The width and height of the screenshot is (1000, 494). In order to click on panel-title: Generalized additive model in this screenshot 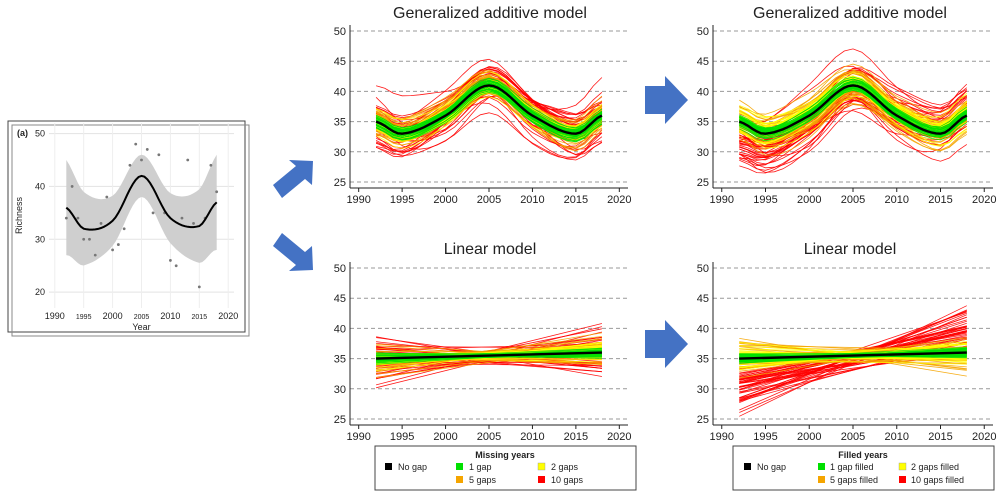, I will do `click(490, 13)`.